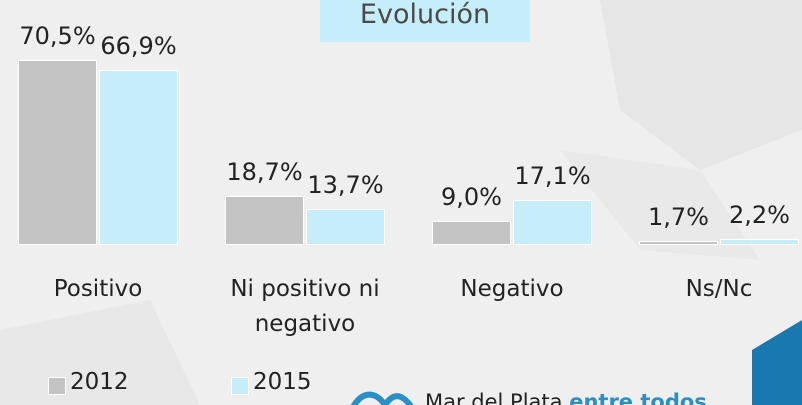 This screenshot has width=802, height=405. Describe the element at coordinates (638, 397) in the screenshot. I see `logo-highlight: entre todos` at that location.